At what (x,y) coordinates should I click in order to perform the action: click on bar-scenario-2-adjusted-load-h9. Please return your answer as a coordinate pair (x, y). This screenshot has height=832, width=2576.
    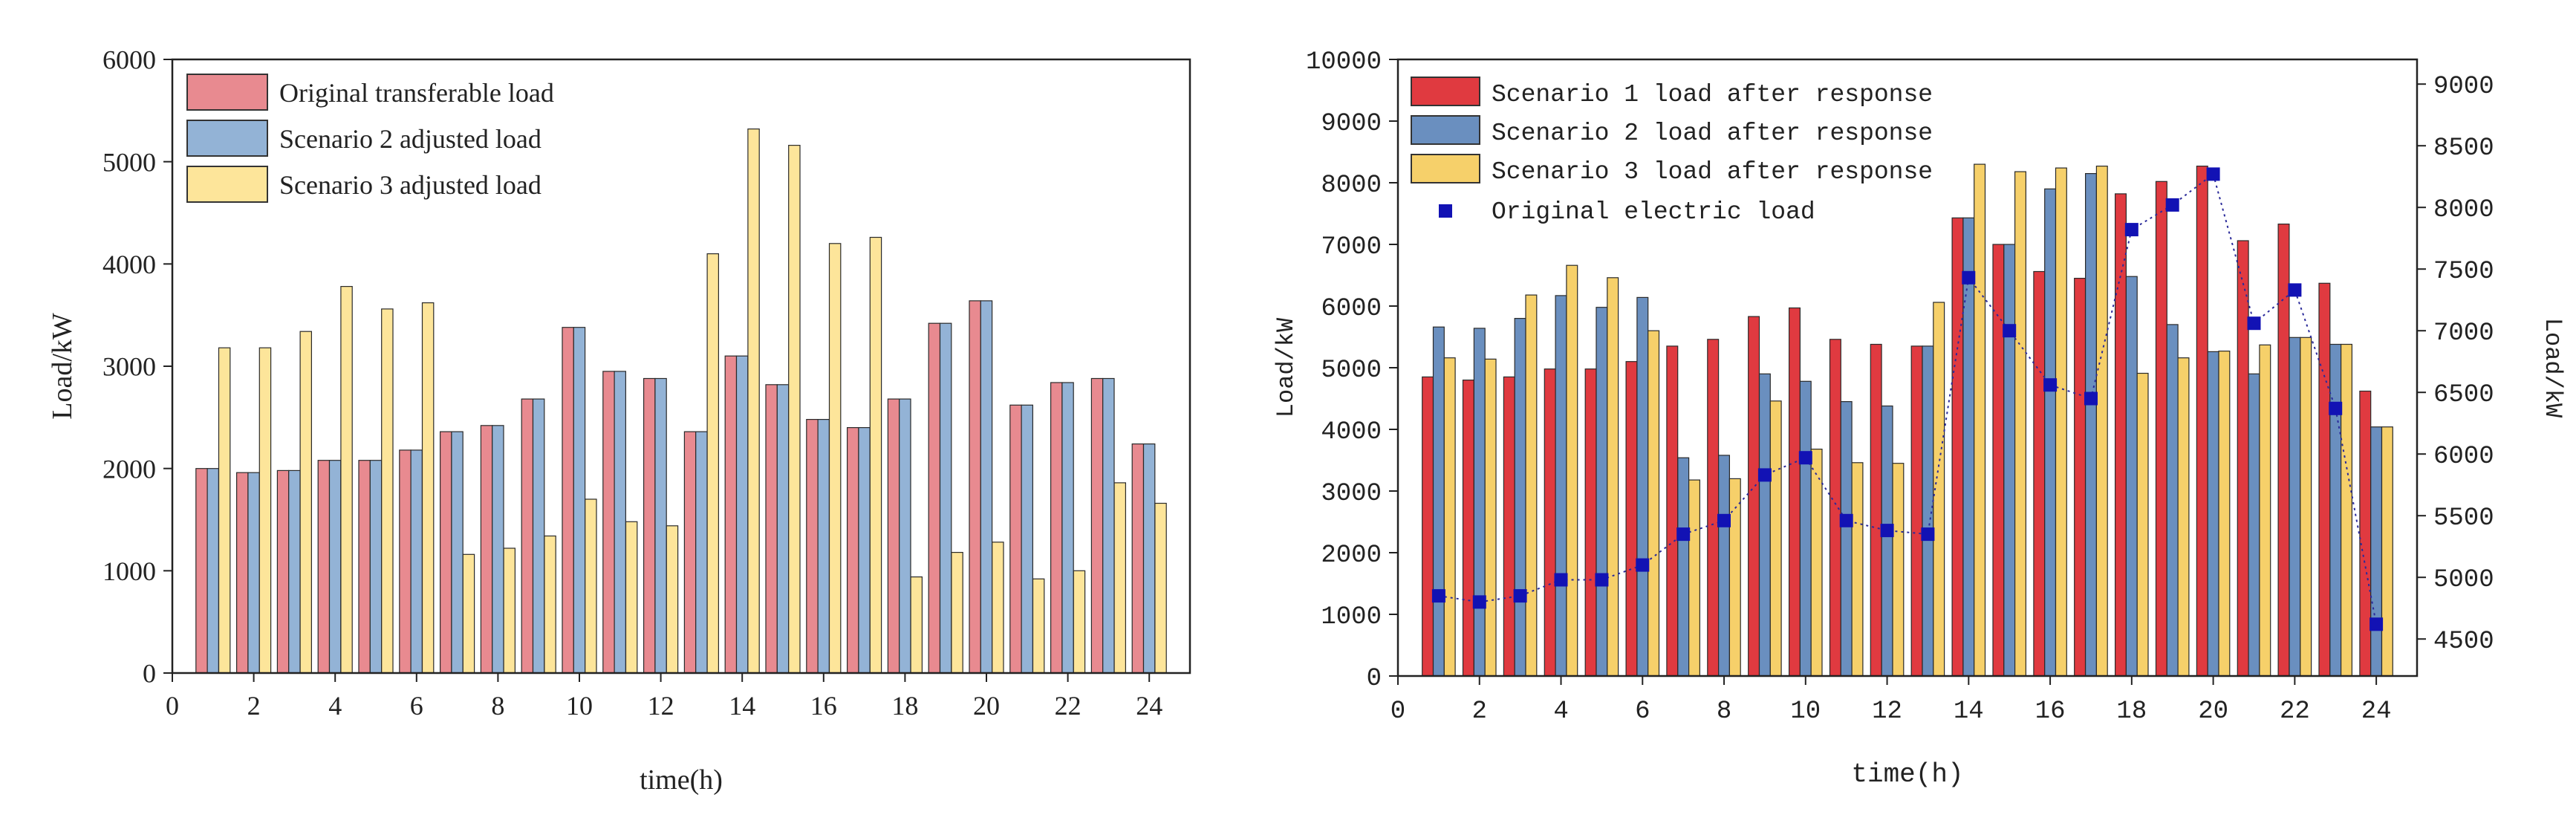
    Looking at the image, I should click on (538, 536).